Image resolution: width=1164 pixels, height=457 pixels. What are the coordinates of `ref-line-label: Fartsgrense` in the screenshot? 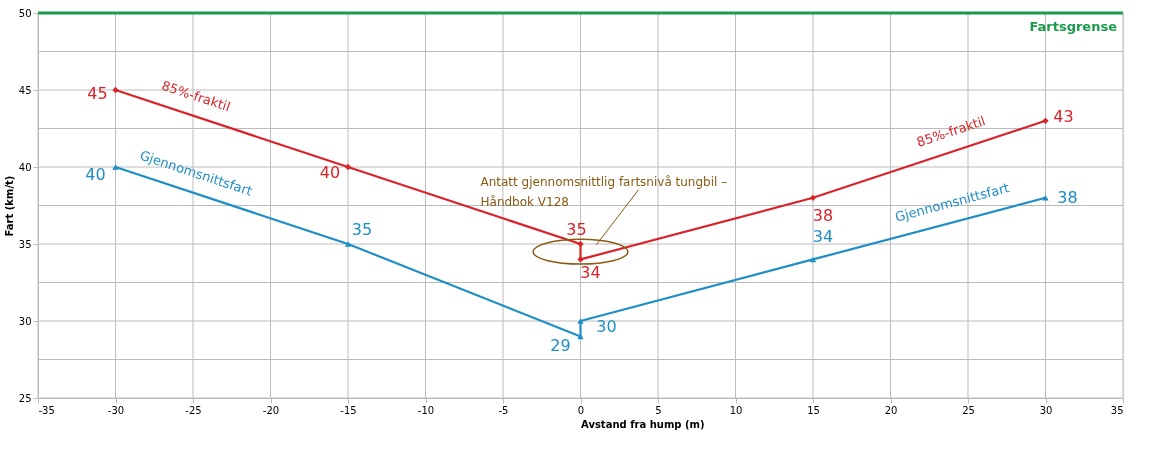 It's located at (1073, 26).